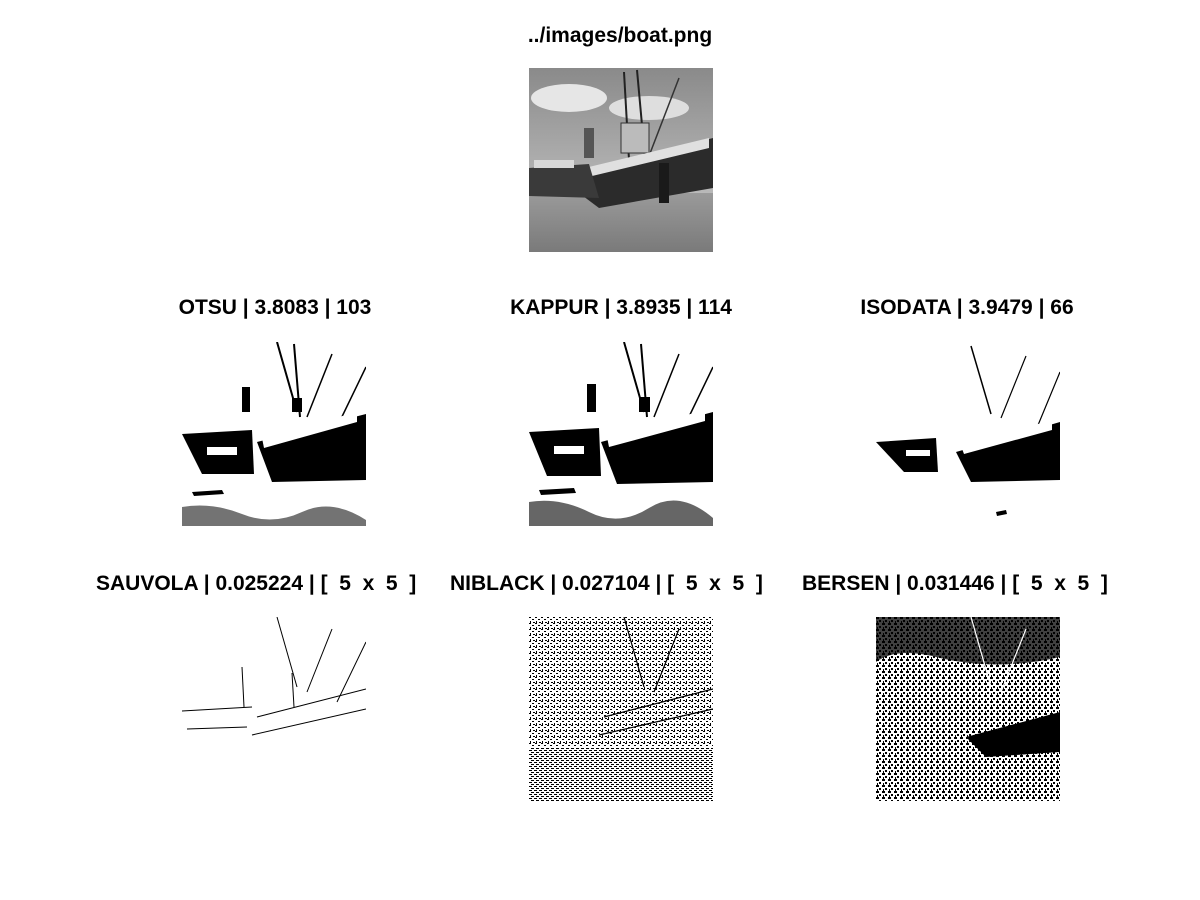 The height and width of the screenshot is (900, 1200). I want to click on panel-title-isodata: ISODATA | 3.9479 | 66, so click(967, 307).